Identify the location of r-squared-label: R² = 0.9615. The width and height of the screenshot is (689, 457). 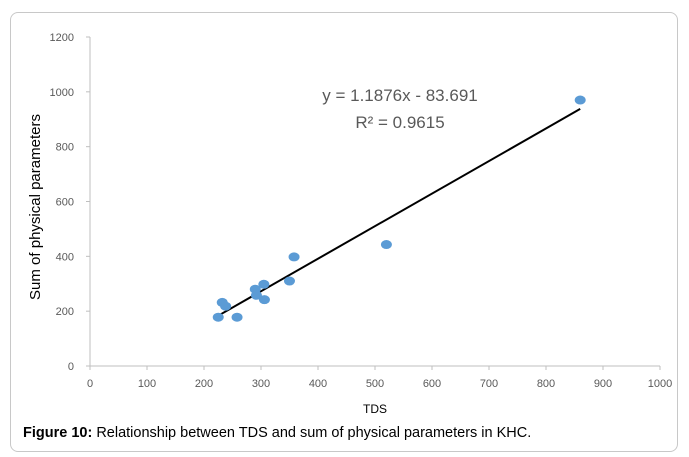
(399, 122).